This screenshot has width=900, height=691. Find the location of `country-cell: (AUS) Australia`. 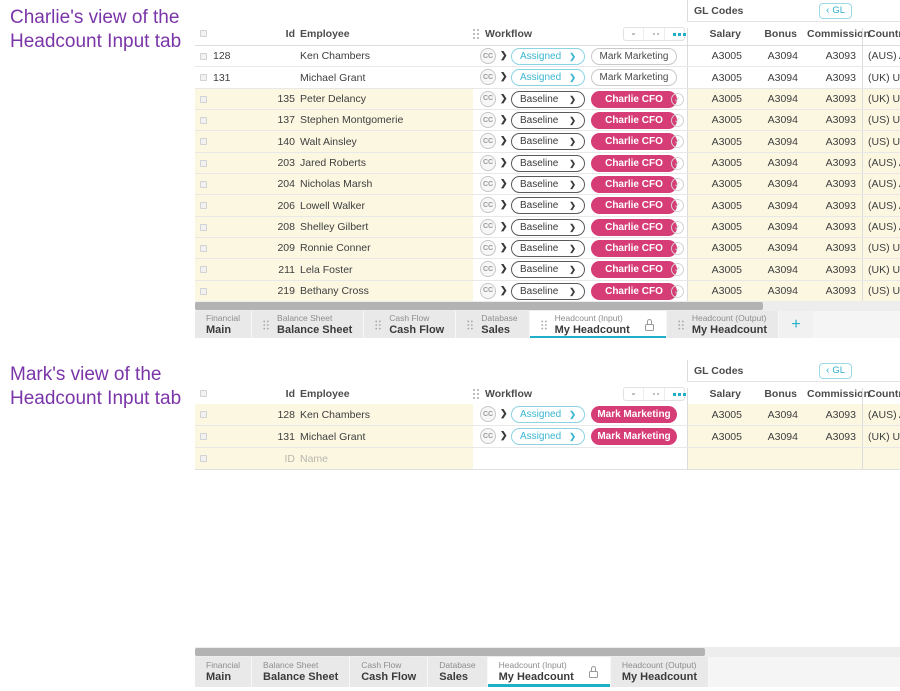

country-cell: (AUS) Australia is located at coordinates (881, 414).